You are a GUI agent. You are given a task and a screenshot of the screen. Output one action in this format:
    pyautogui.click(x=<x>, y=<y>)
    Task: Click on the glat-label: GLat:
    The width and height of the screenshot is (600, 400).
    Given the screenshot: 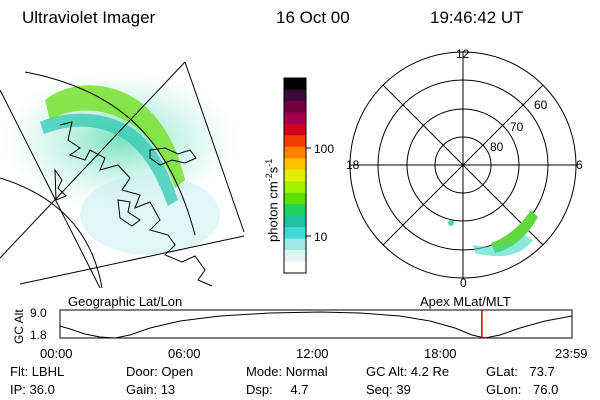 What is the action you would take?
    pyautogui.click(x=502, y=371)
    